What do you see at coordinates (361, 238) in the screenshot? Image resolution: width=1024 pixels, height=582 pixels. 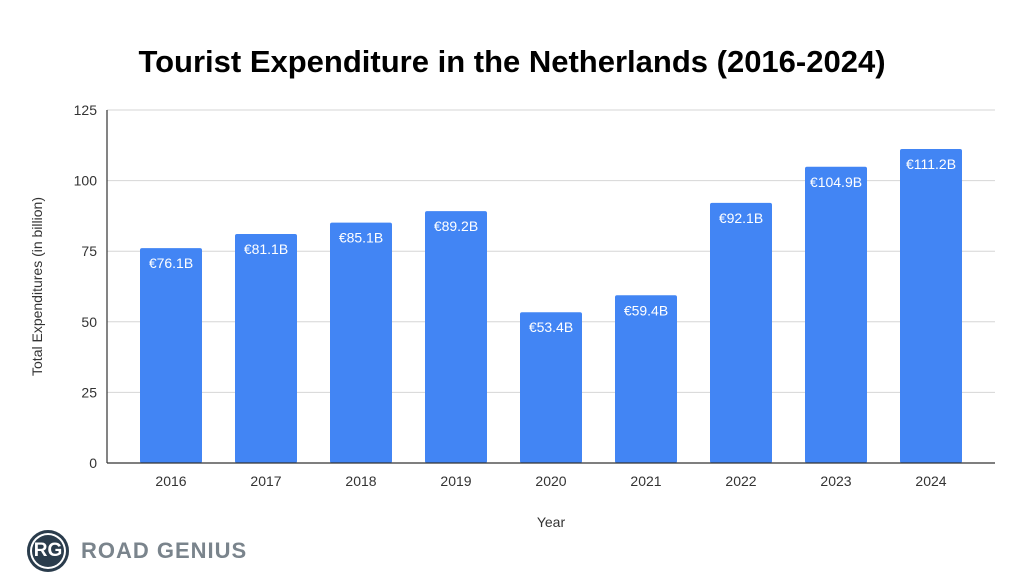 I see `data-label: €85.1B` at bounding box center [361, 238].